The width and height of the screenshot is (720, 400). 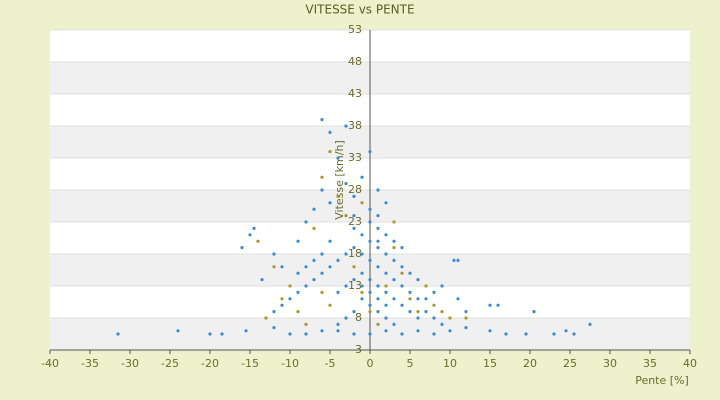 I want to click on x-tick-label: -35, so click(x=90, y=363).